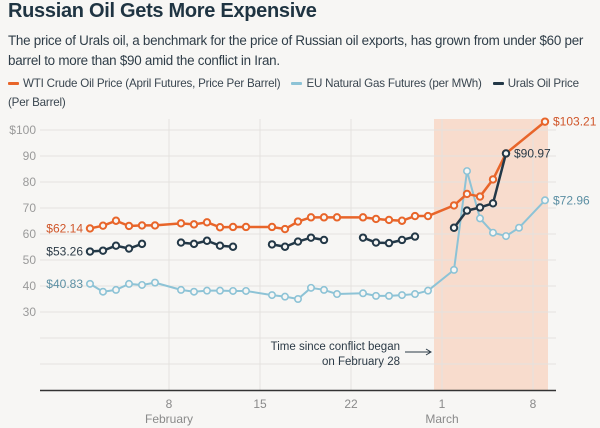  What do you see at coordinates (169, 404) in the screenshot?
I see `x-tick-label: 8` at bounding box center [169, 404].